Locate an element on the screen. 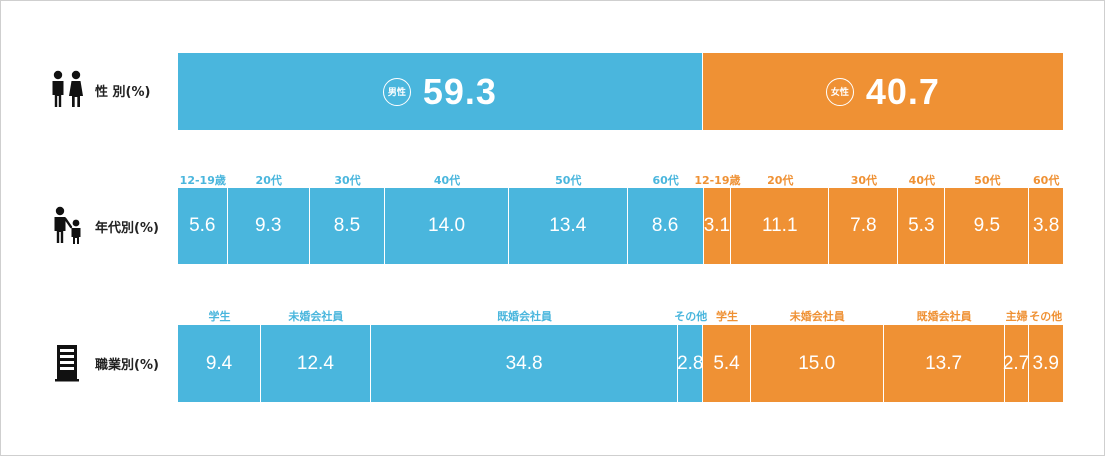  gender-value-label: 59.3 is located at coordinates (459, 91).